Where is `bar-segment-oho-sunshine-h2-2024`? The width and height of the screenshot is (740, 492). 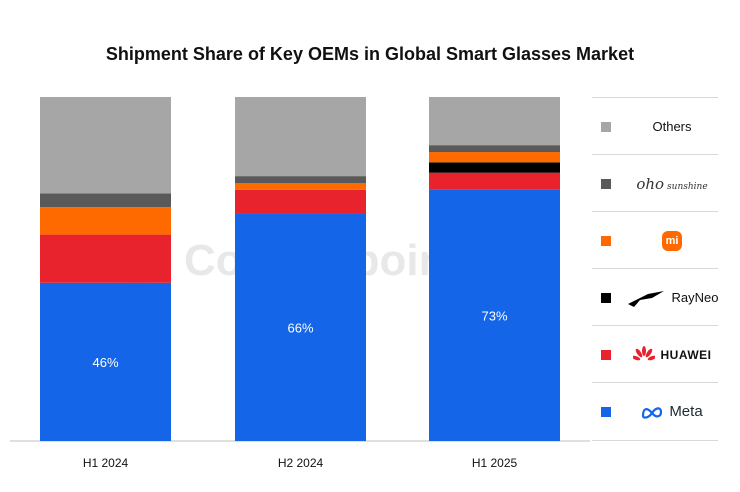 bar-segment-oho-sunshine-h2-2024 is located at coordinates (300, 179).